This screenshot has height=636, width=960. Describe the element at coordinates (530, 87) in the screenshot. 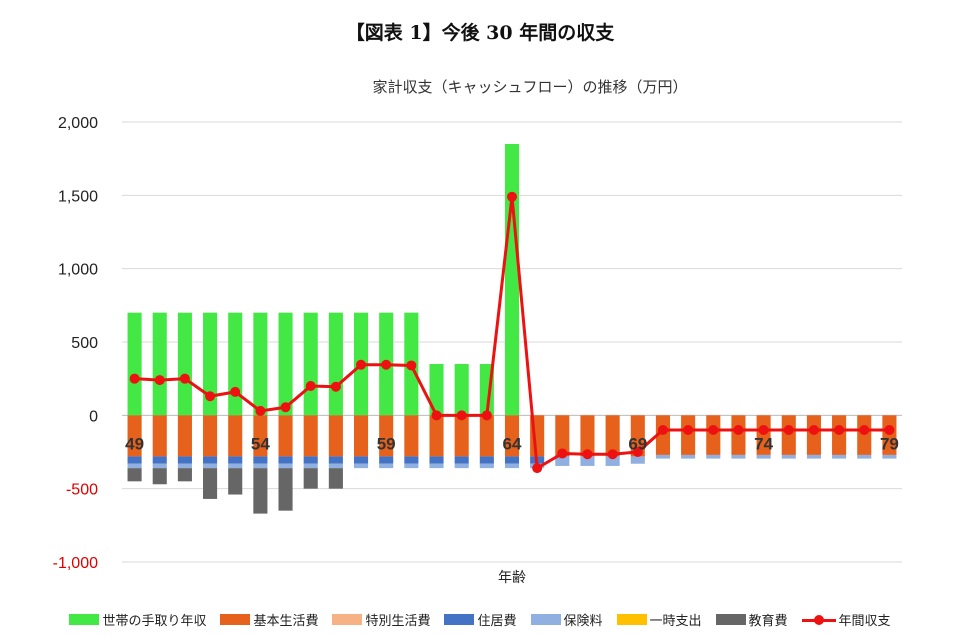

I see `chart-title: 家計収支（キャッシュフロー）の推移（万円）` at that location.